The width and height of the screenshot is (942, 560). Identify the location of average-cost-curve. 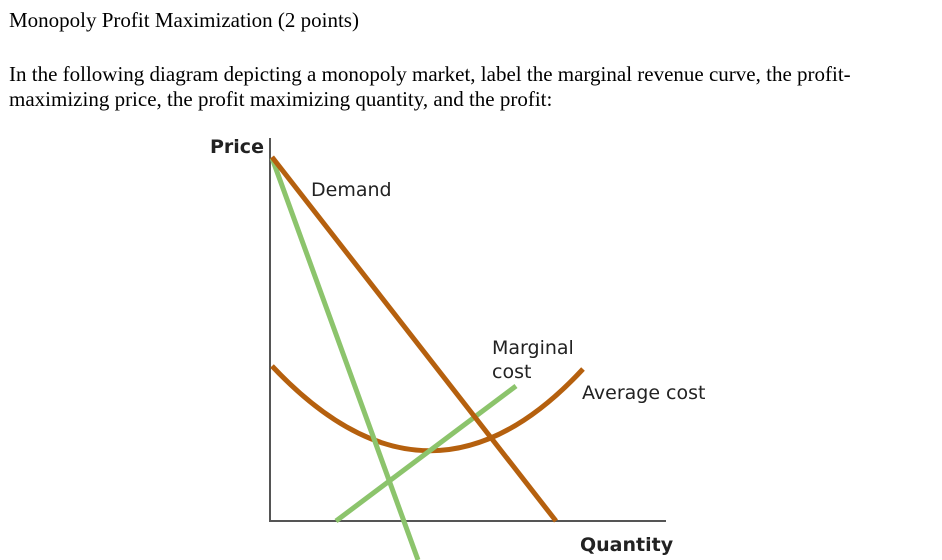
(427, 409).